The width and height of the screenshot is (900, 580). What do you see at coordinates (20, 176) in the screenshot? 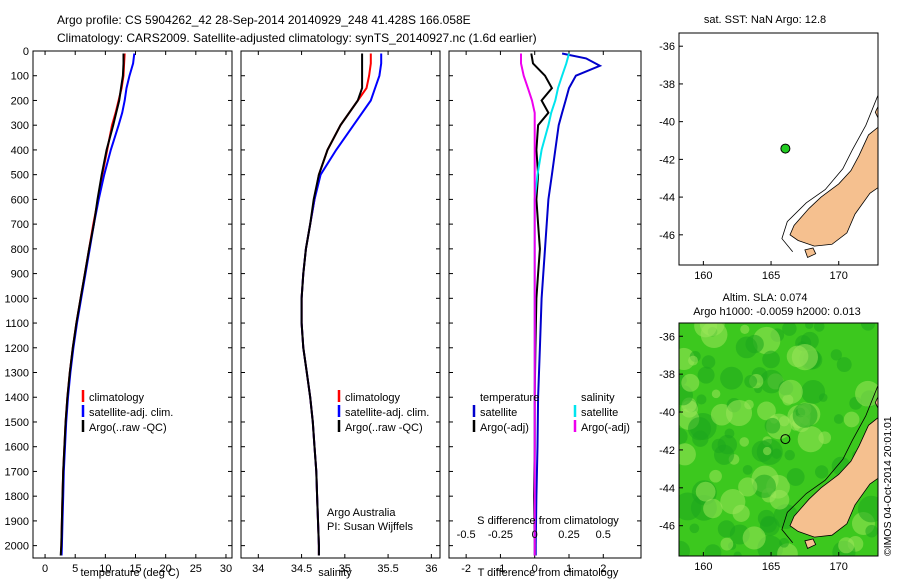
I see `depth-tick-label: 500` at bounding box center [20, 176].